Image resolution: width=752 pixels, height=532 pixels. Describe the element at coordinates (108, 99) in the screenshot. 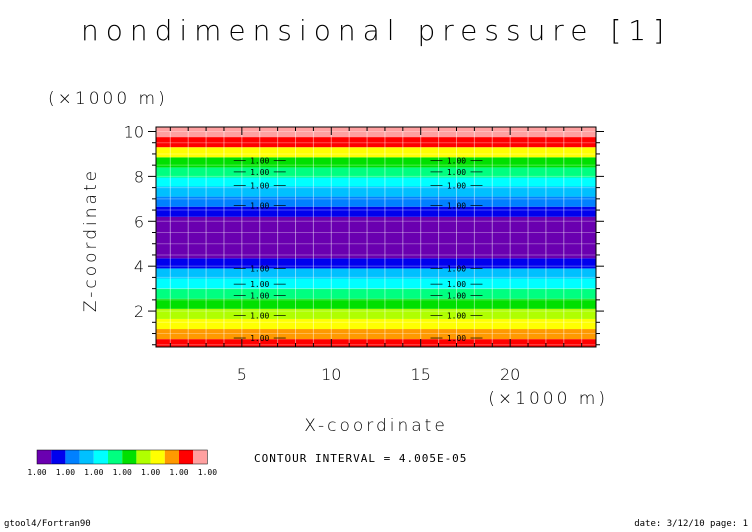

I see `z-axis-unit: (×1000 m)` at that location.